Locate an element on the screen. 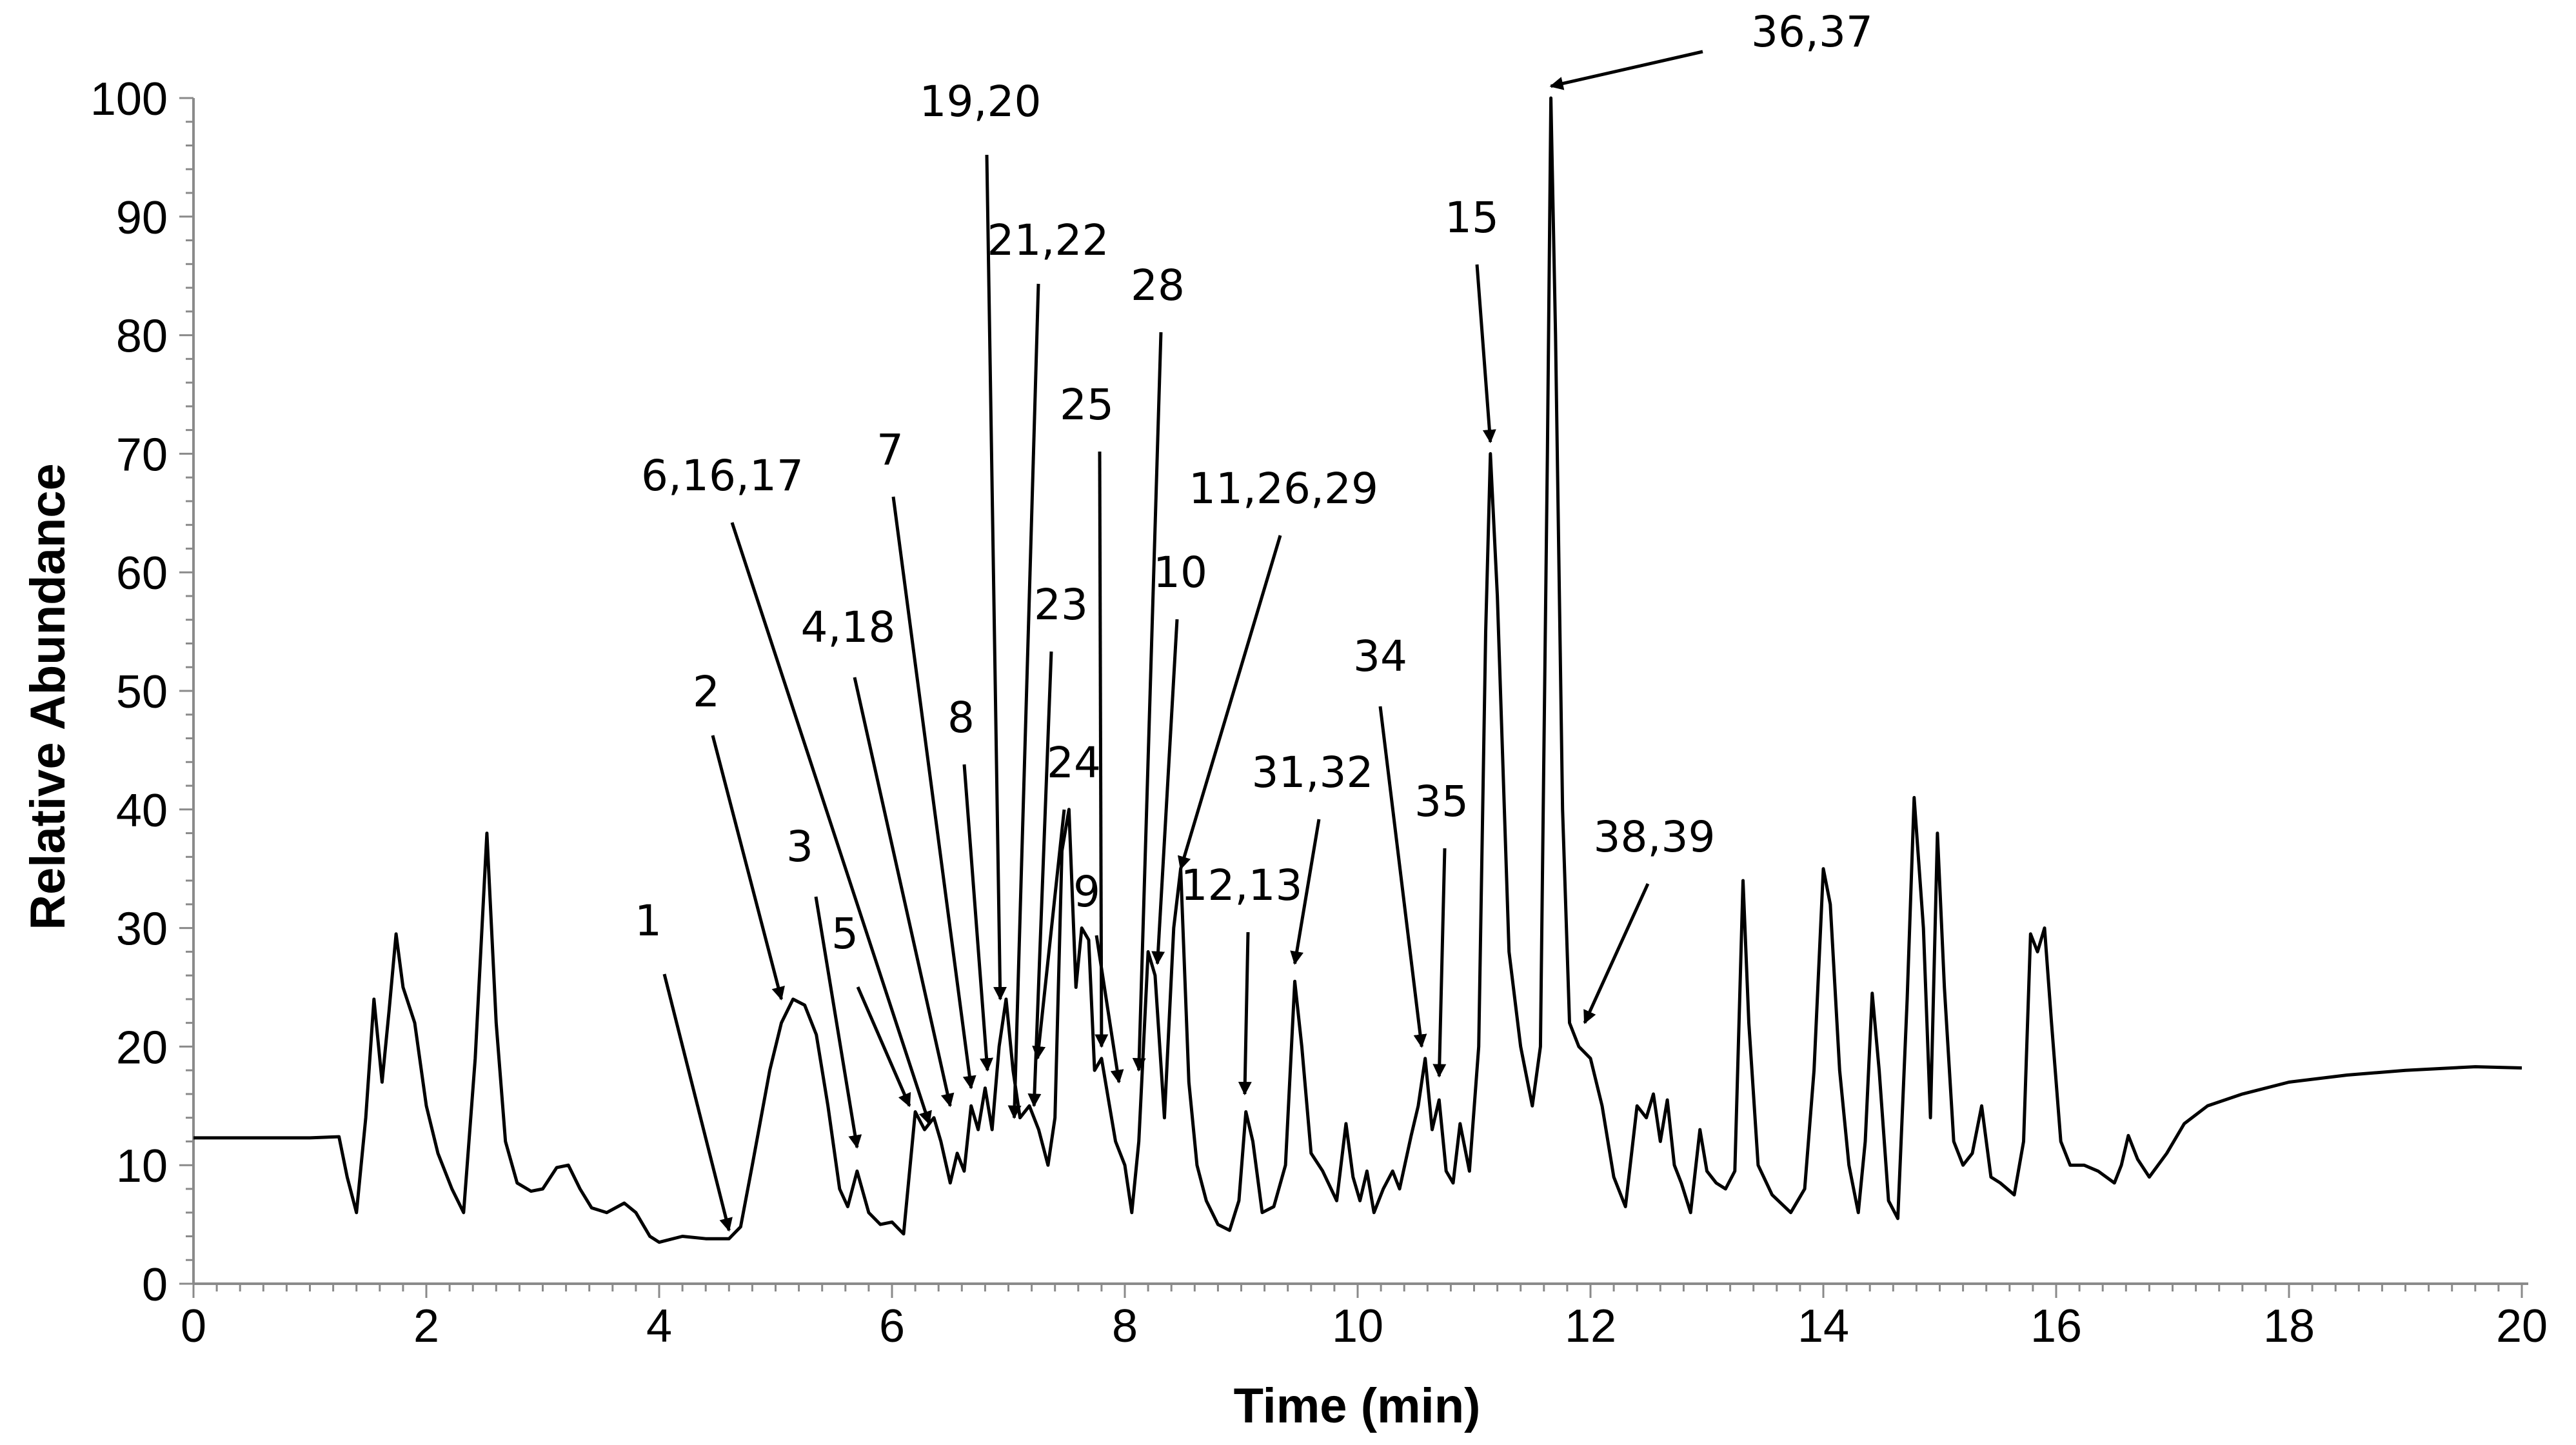  annotation-label: 7 is located at coordinates (891, 450).